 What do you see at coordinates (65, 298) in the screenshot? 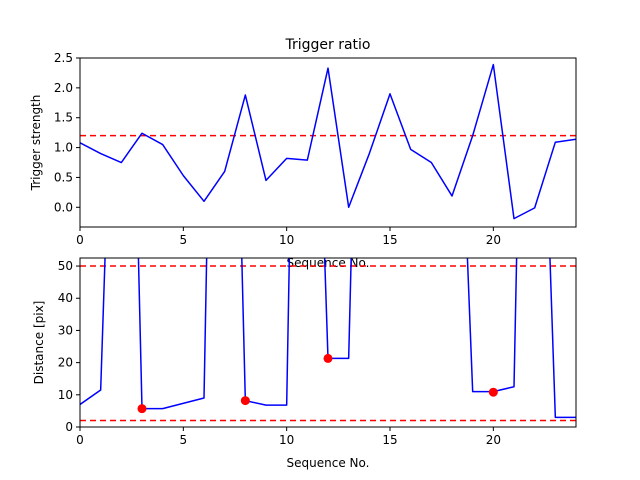
I see `y-tick-label: 40` at bounding box center [65, 298].